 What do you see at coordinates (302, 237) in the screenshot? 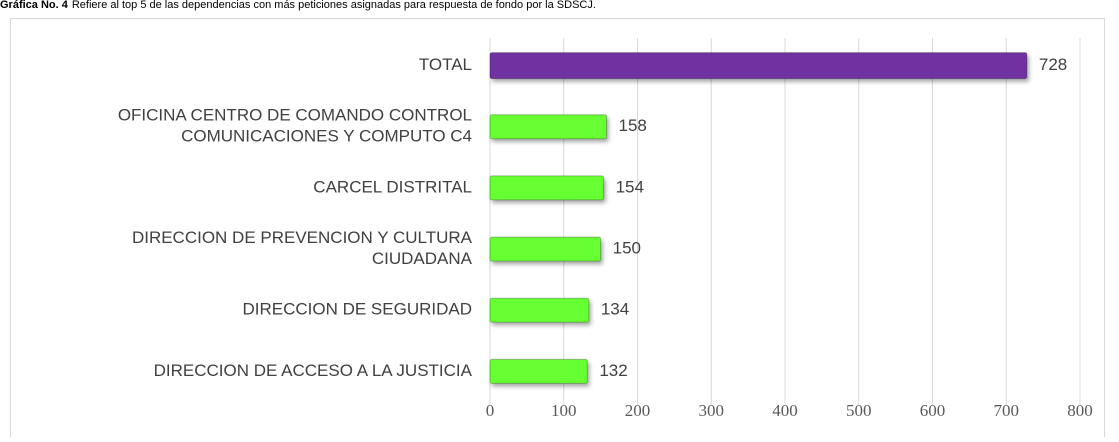
I see `y-tick-label: DIRECCION DE PREVENCION Y CULTURA` at bounding box center [302, 237].